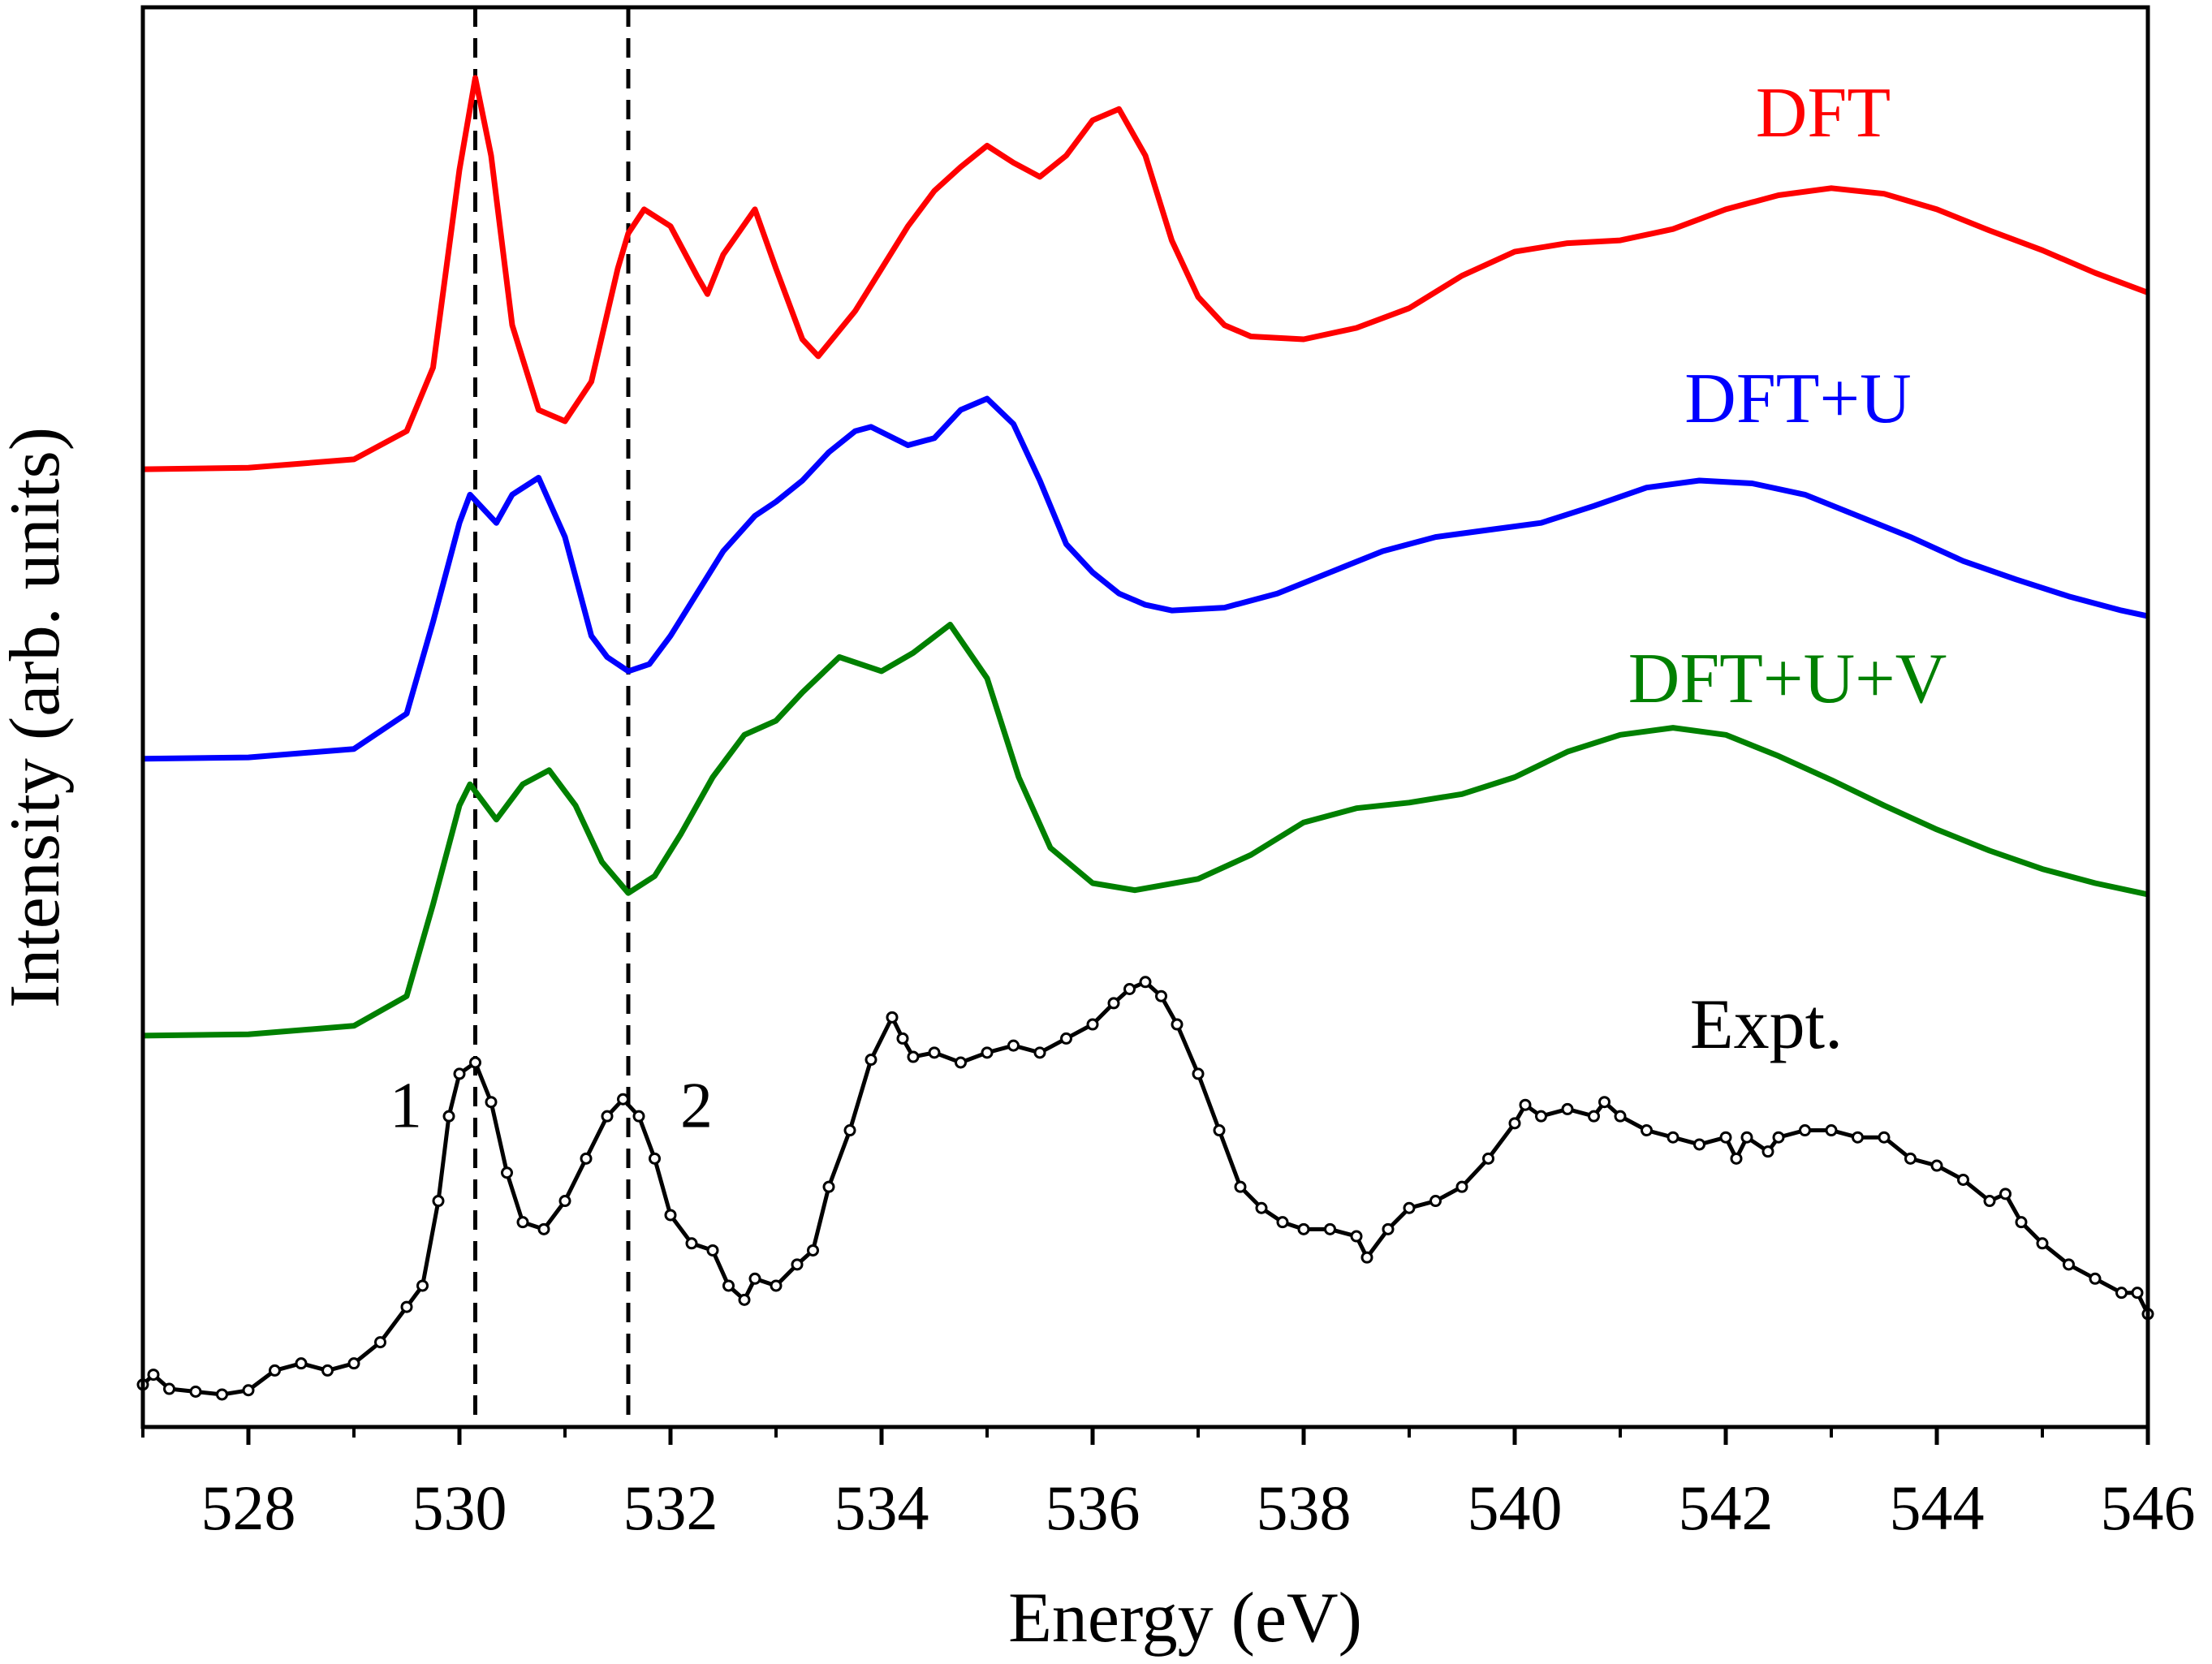  I want to click on series-label: DFT+U+V, so click(1787, 679).